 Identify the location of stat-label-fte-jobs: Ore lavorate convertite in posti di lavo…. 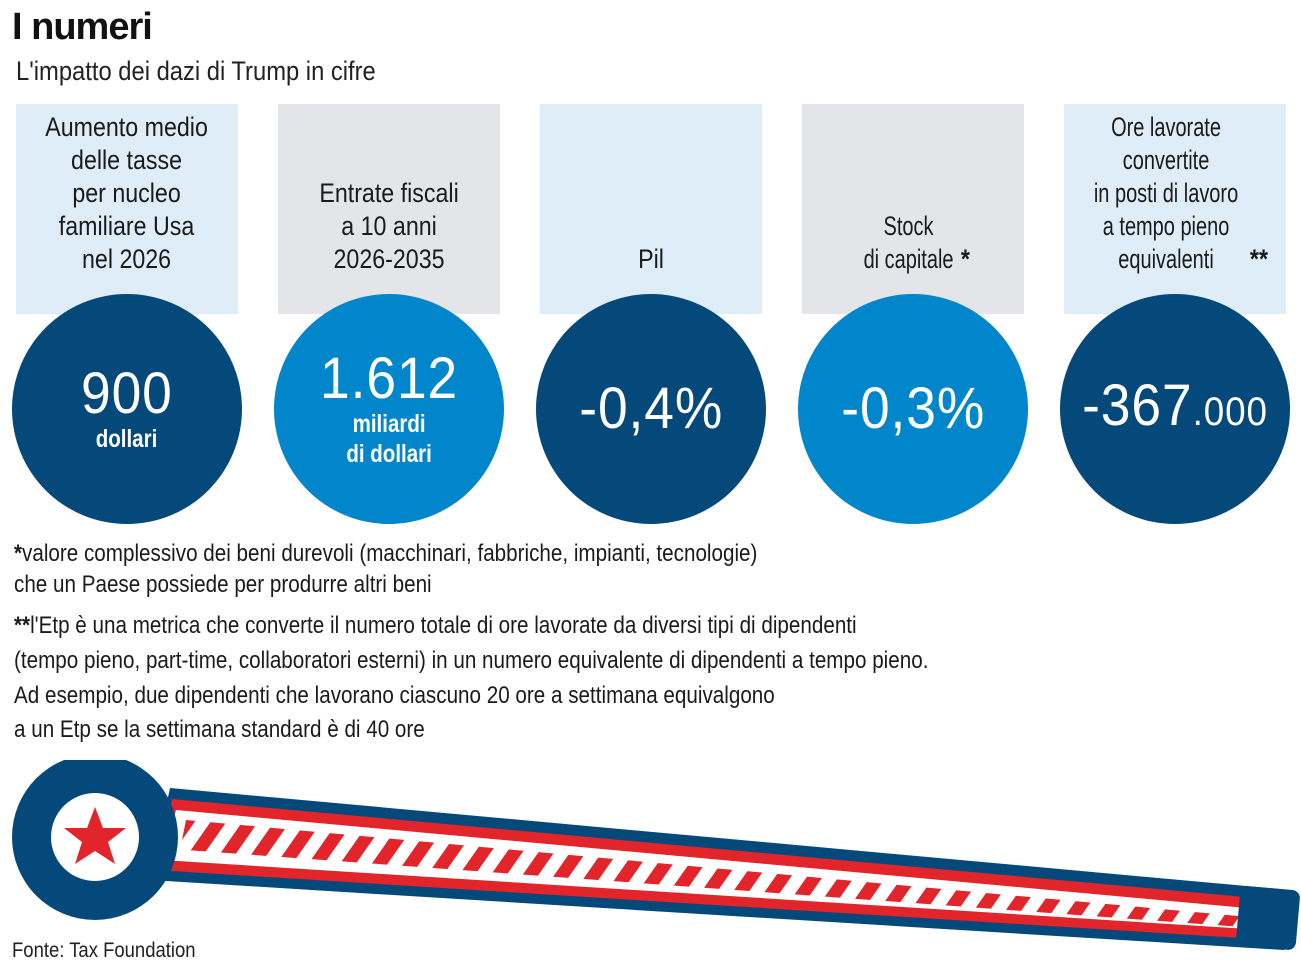
(1180, 193).